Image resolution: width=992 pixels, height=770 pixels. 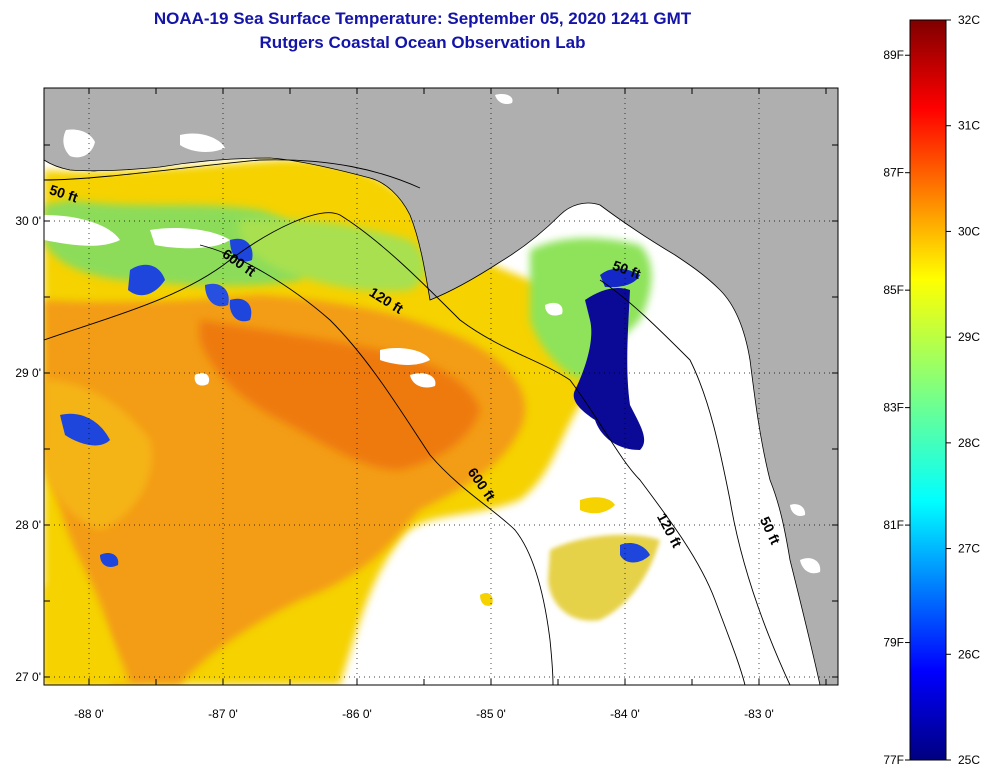 I want to click on colorbar, so click(x=928, y=390).